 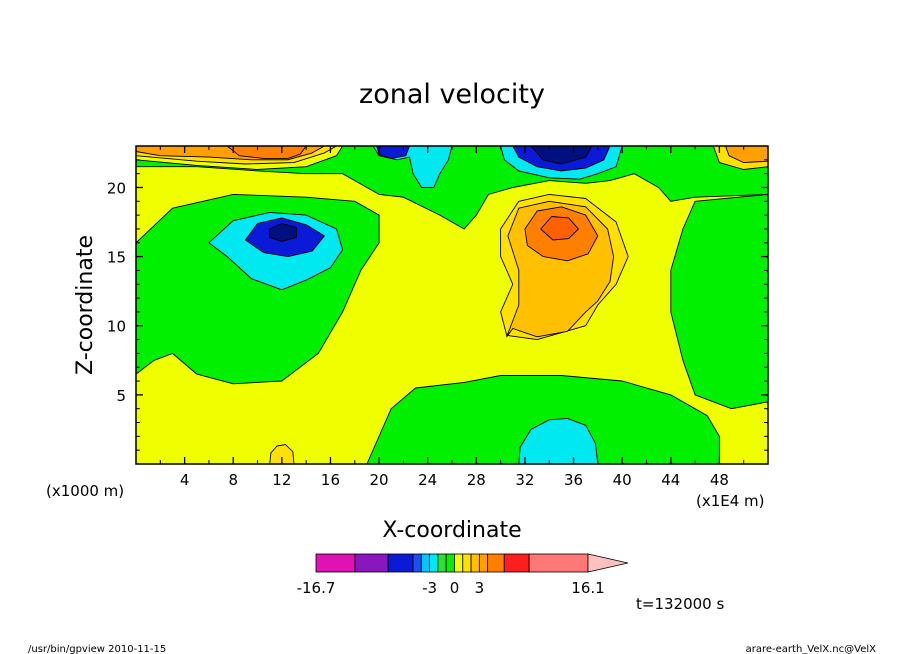 What do you see at coordinates (455, 588) in the screenshot?
I see `colorbar-label: 0` at bounding box center [455, 588].